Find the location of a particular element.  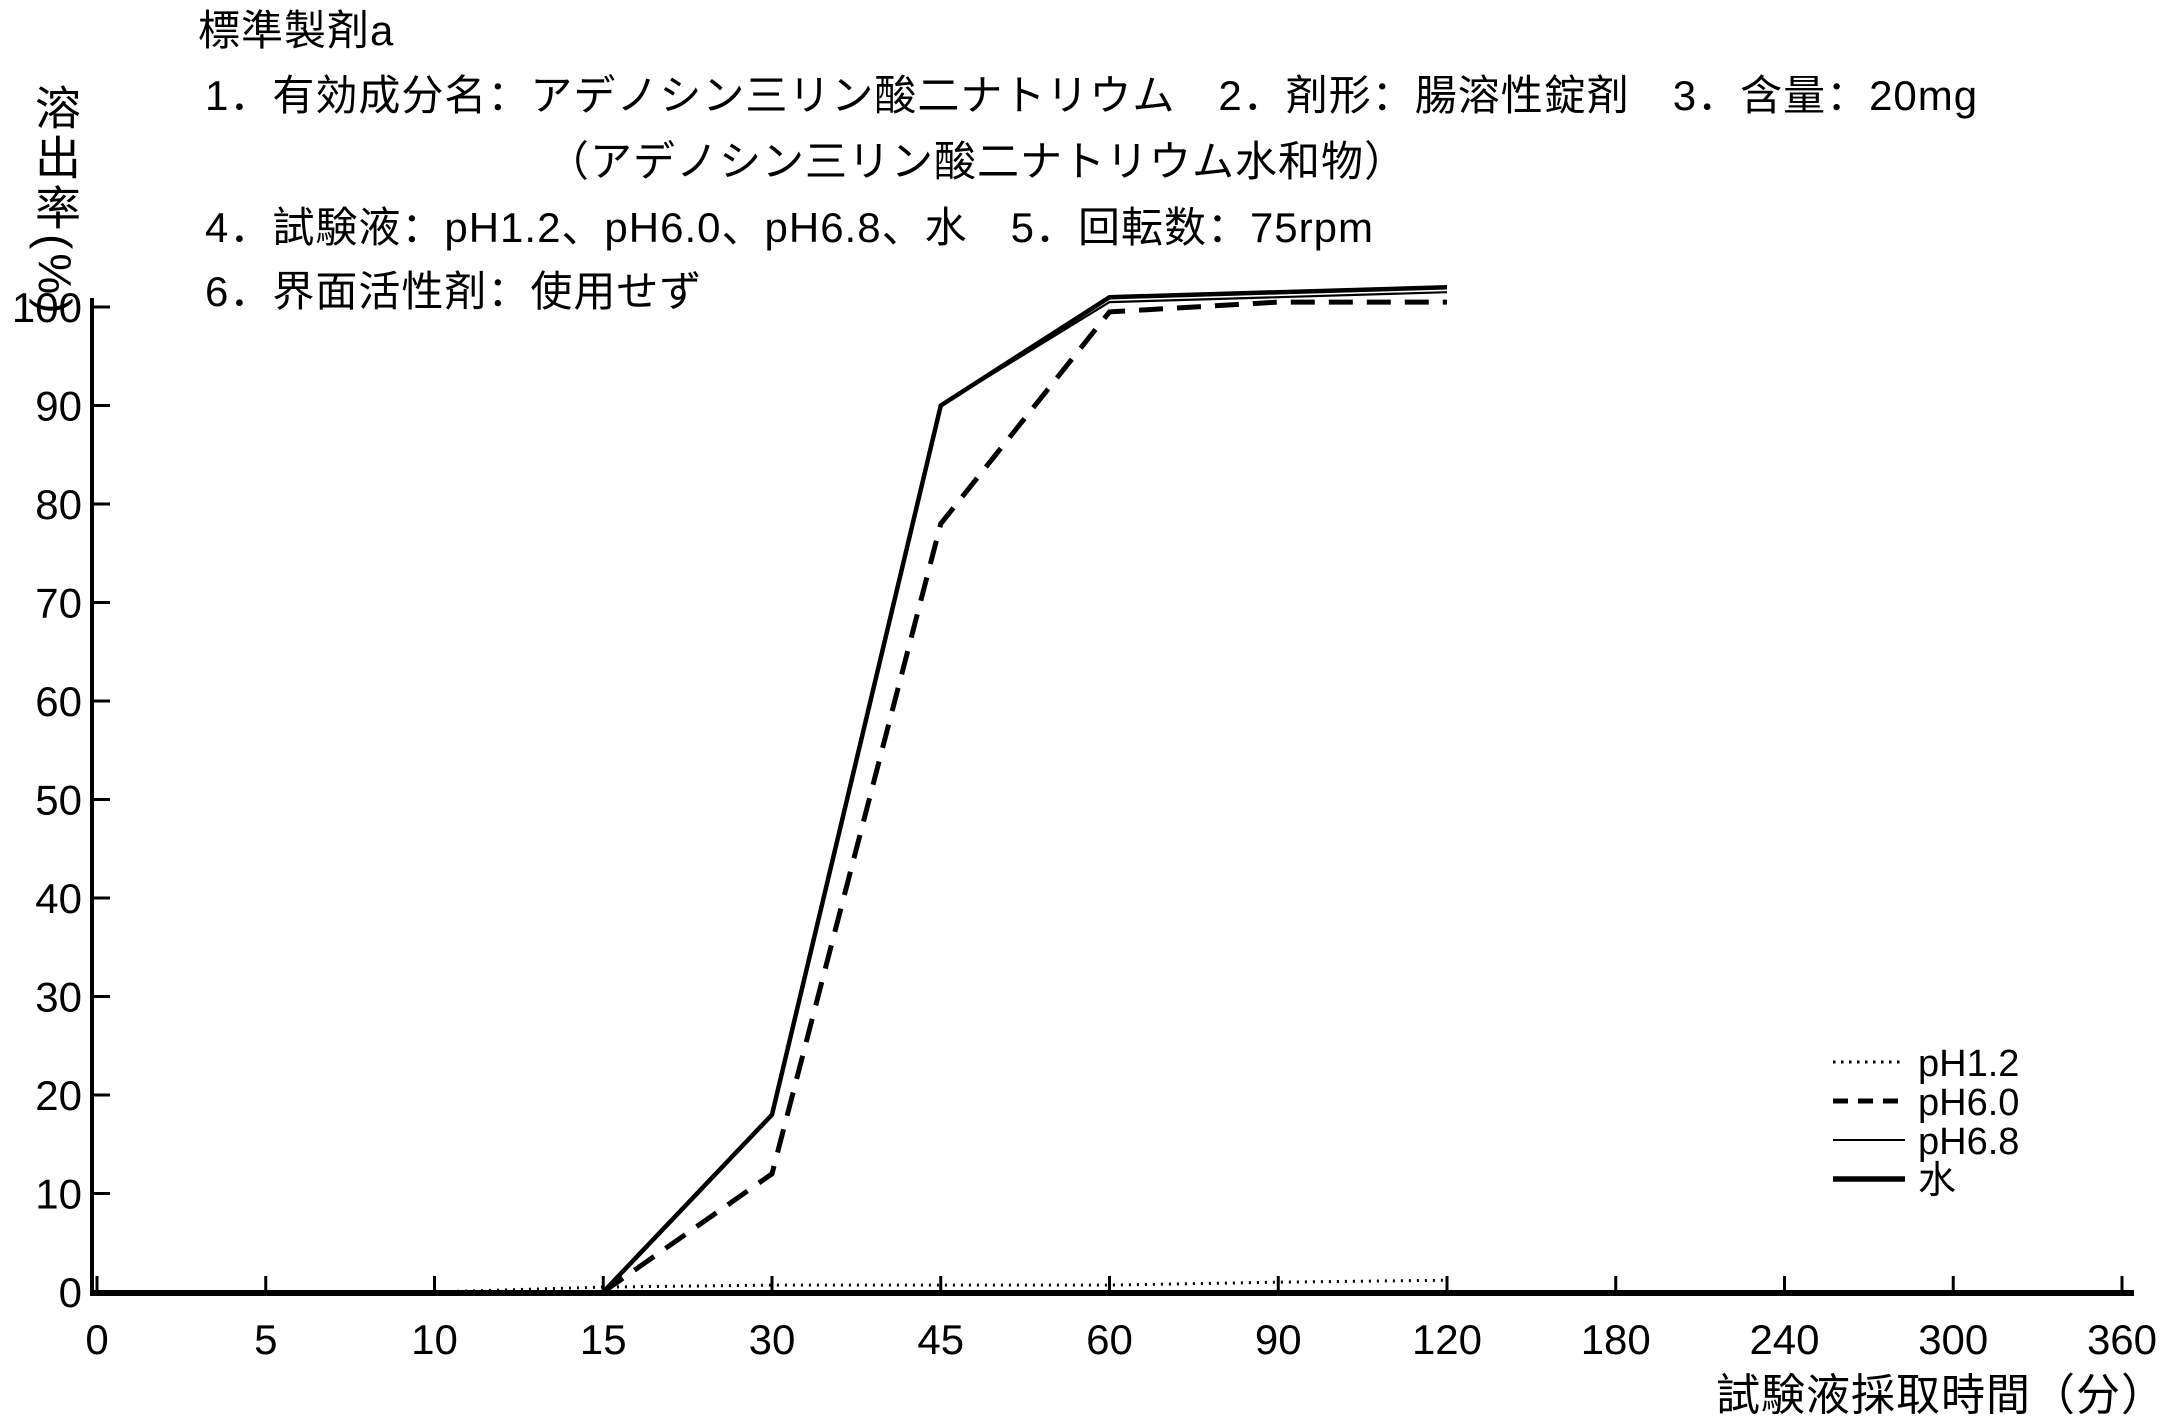

x-tick-label: 10 is located at coordinates (434, 1339).